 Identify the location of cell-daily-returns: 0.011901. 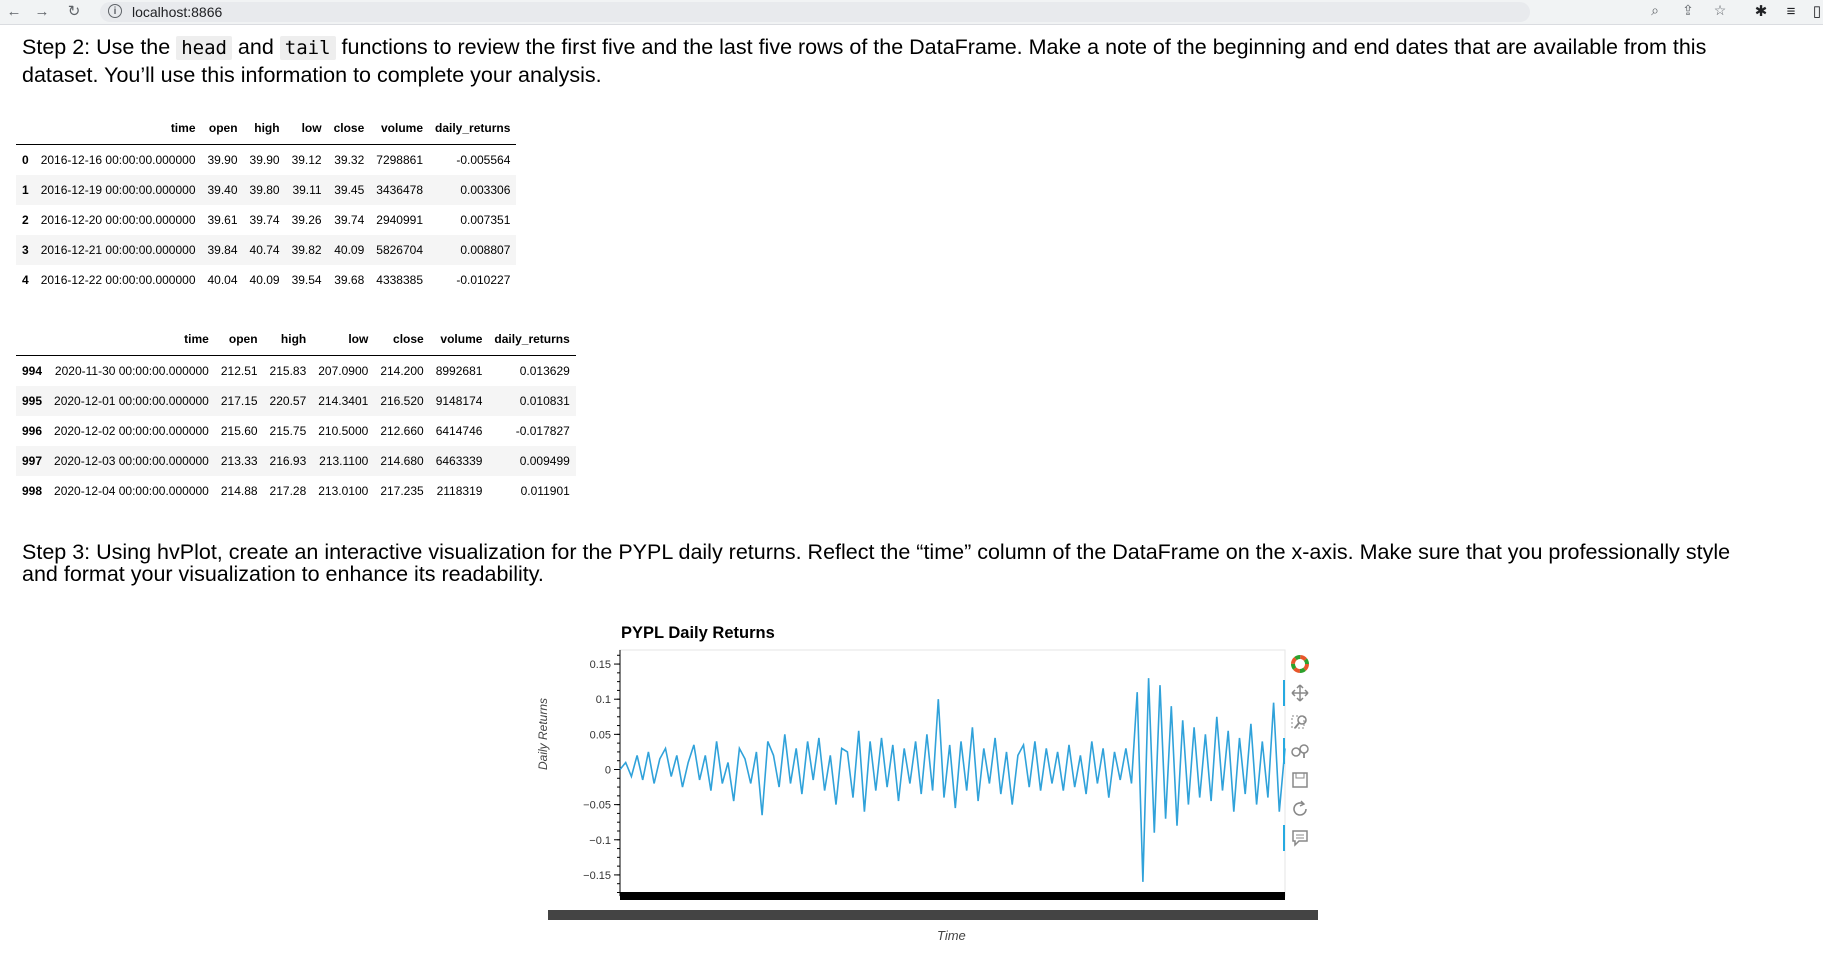
(545, 491).